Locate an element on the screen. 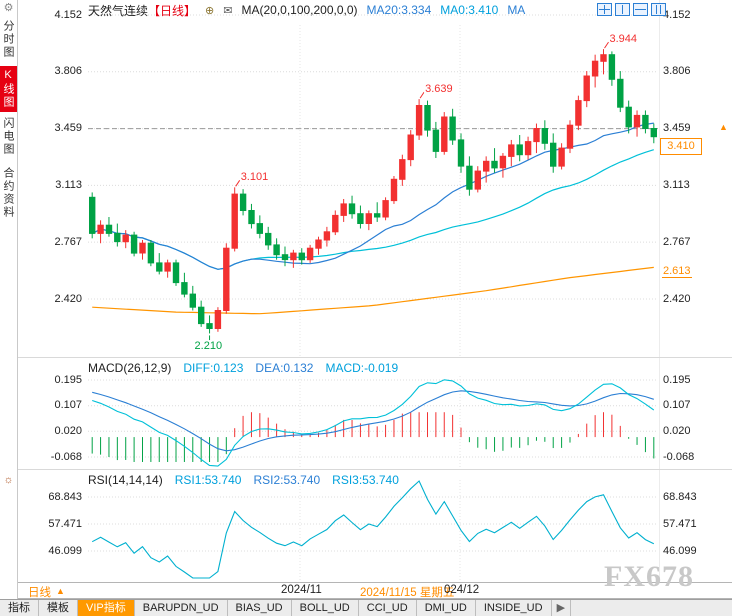 This screenshot has height=616, width=732. sidebar-item-time-chart: 分时图 is located at coordinates (8, 39).